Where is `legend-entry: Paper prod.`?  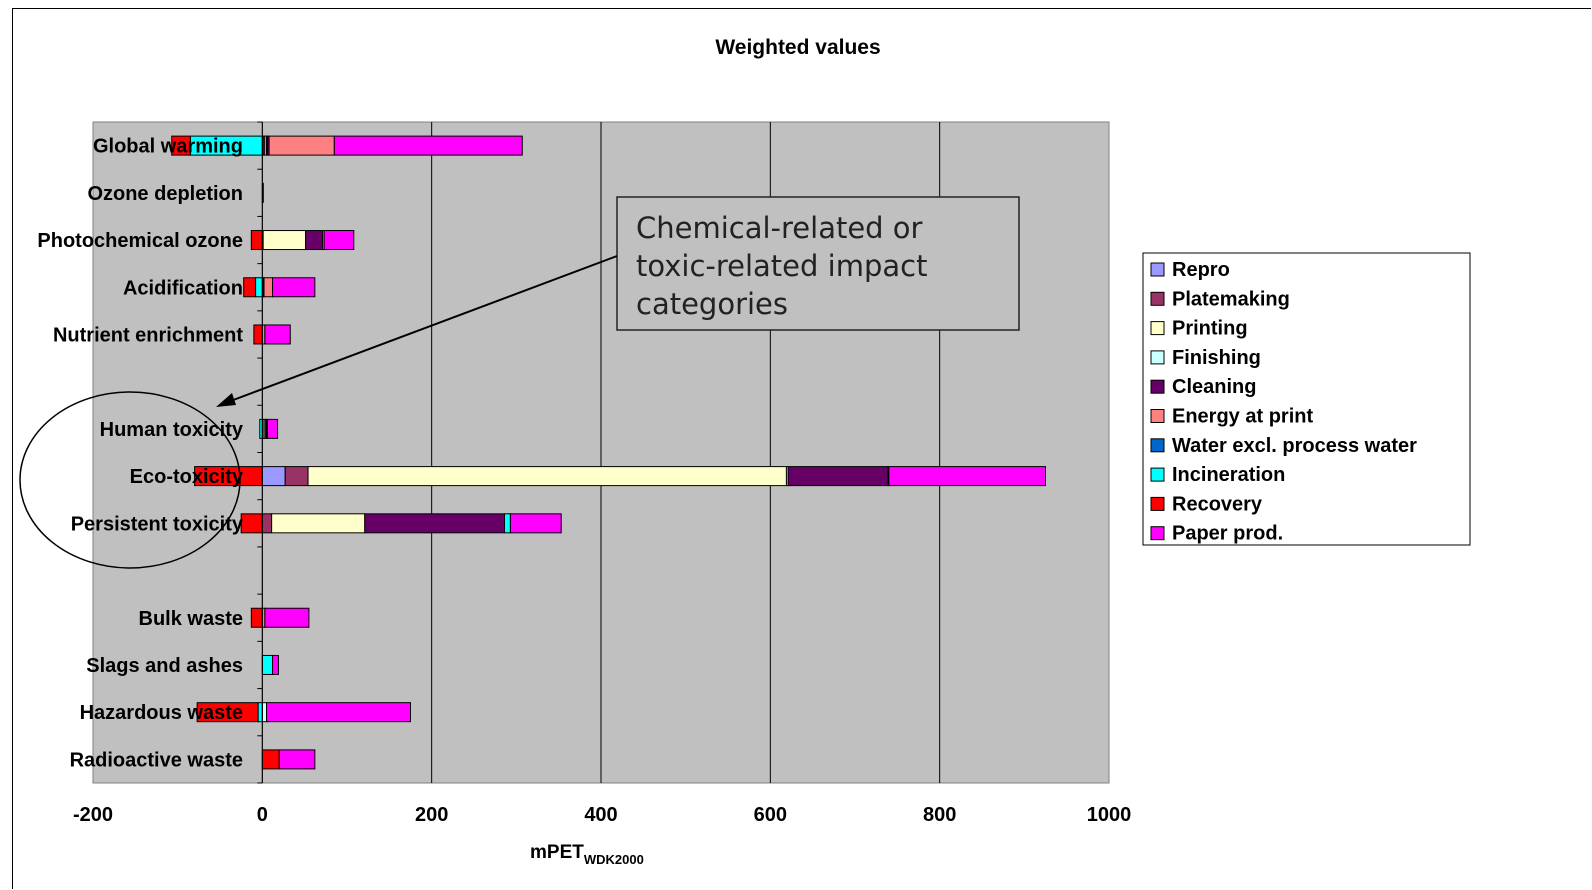 legend-entry: Paper prod. is located at coordinates (1227, 534).